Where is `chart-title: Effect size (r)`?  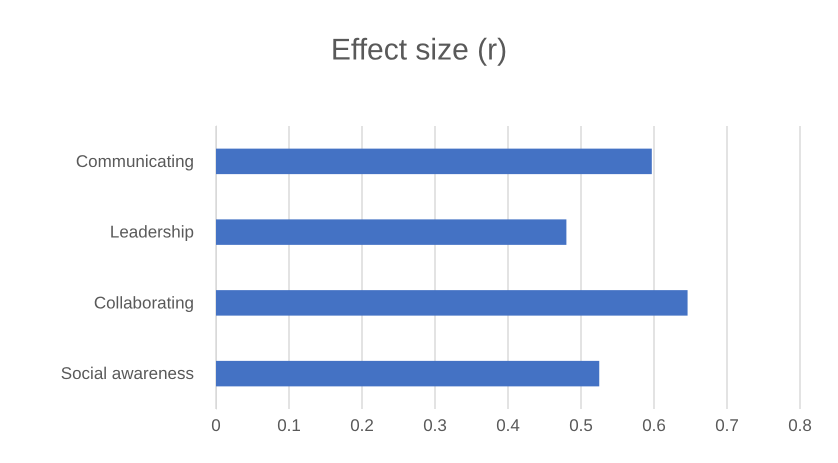 chart-title: Effect size (r) is located at coordinates (419, 50).